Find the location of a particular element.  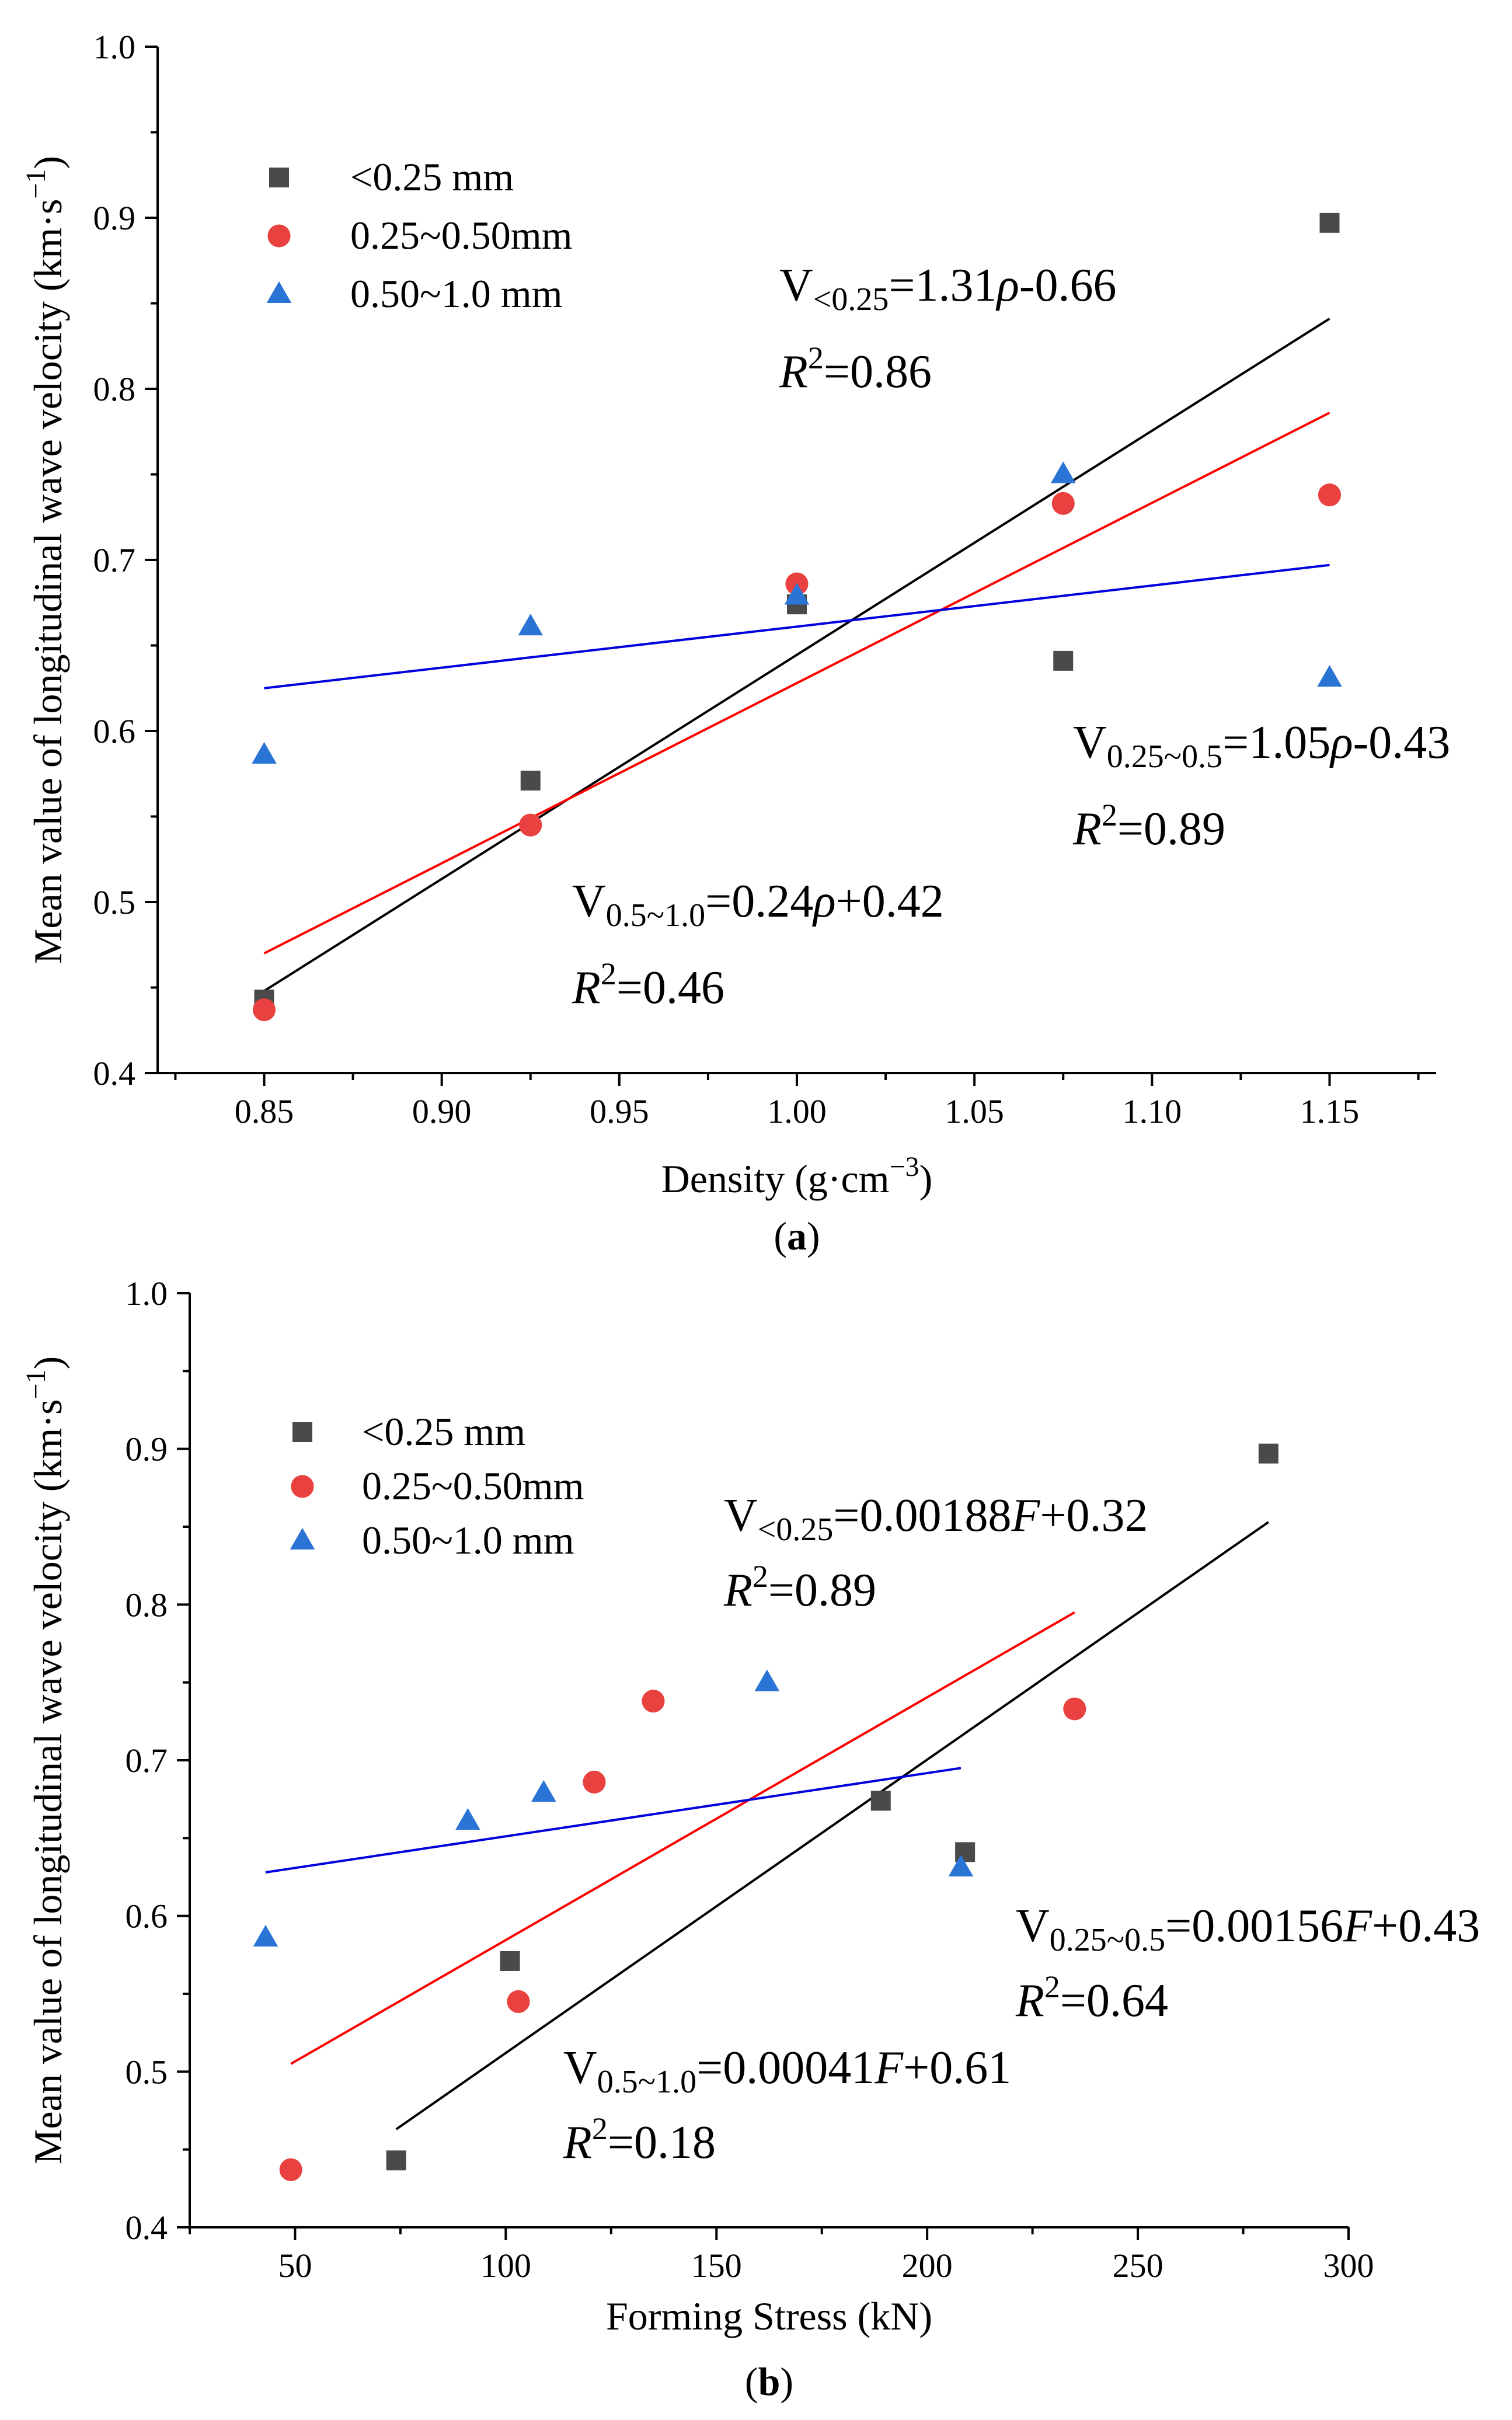

x-tick-label: 300 is located at coordinates (1349, 2266).